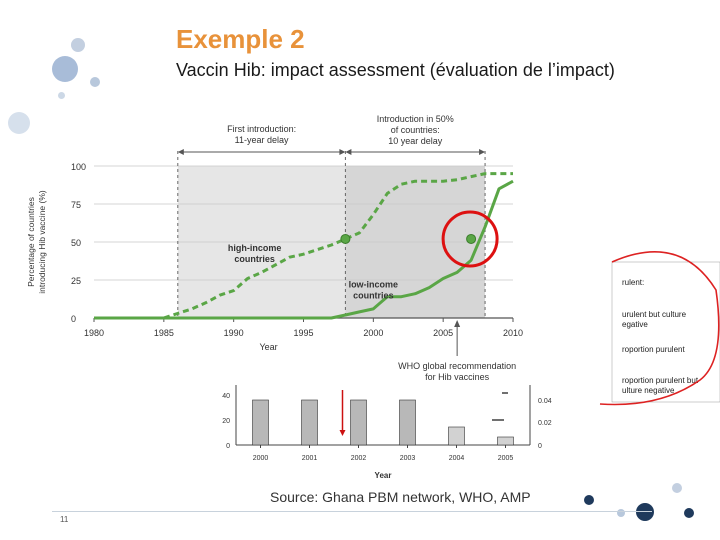 This screenshot has height=540, width=720. What do you see at coordinates (261, 458) in the screenshot?
I see `inset-x-tick-label: 2000` at bounding box center [261, 458].